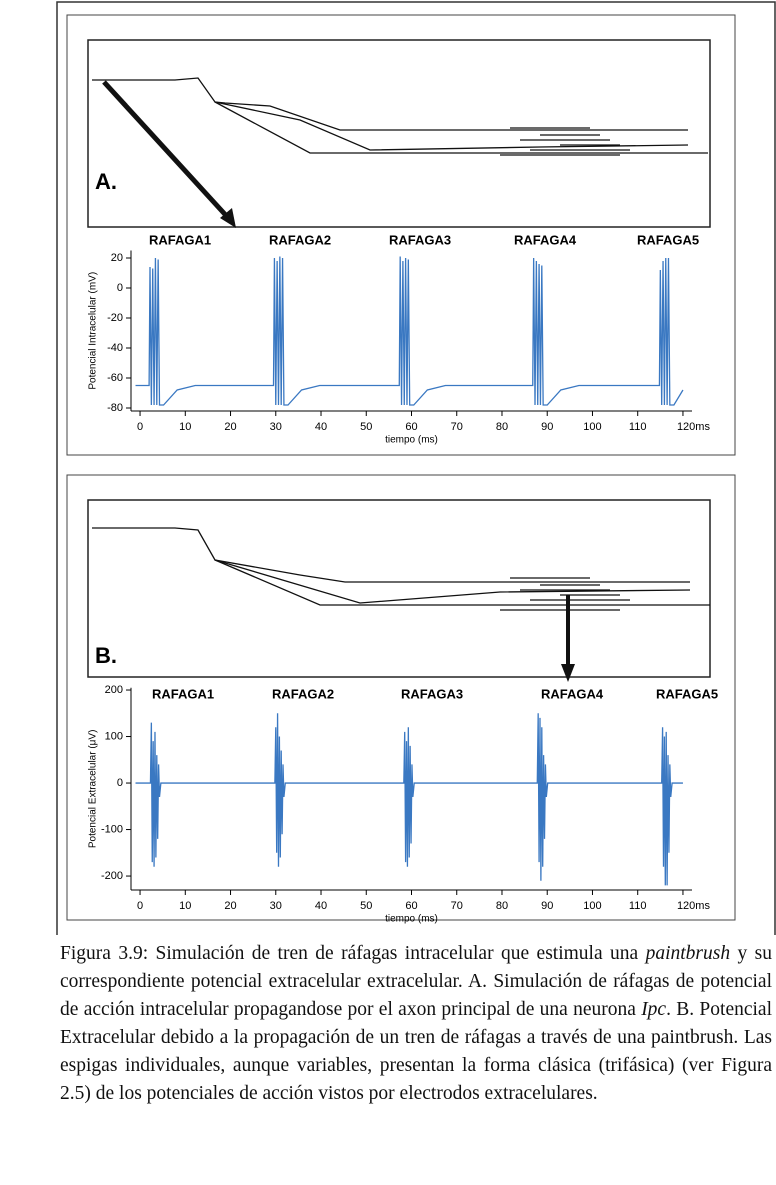 The image size is (776, 1185). What do you see at coordinates (688, 953) in the screenshot?
I see `caption-text: paintbrush` at bounding box center [688, 953].